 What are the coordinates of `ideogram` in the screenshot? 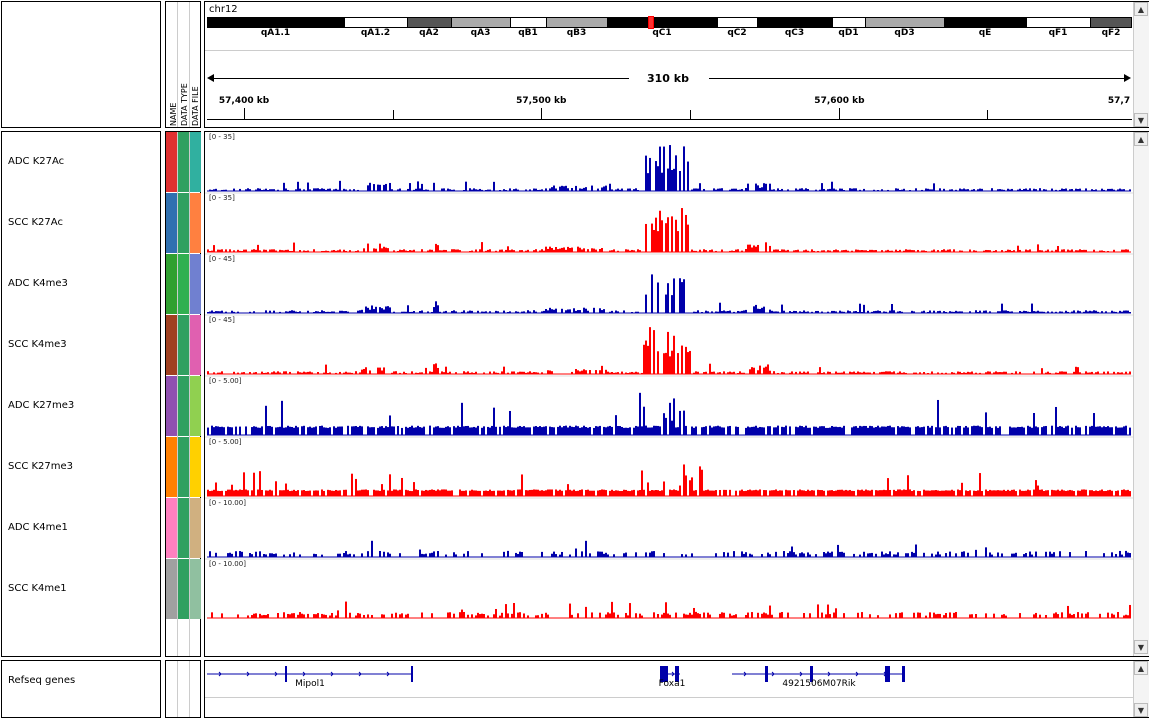 It's located at (669, 22).